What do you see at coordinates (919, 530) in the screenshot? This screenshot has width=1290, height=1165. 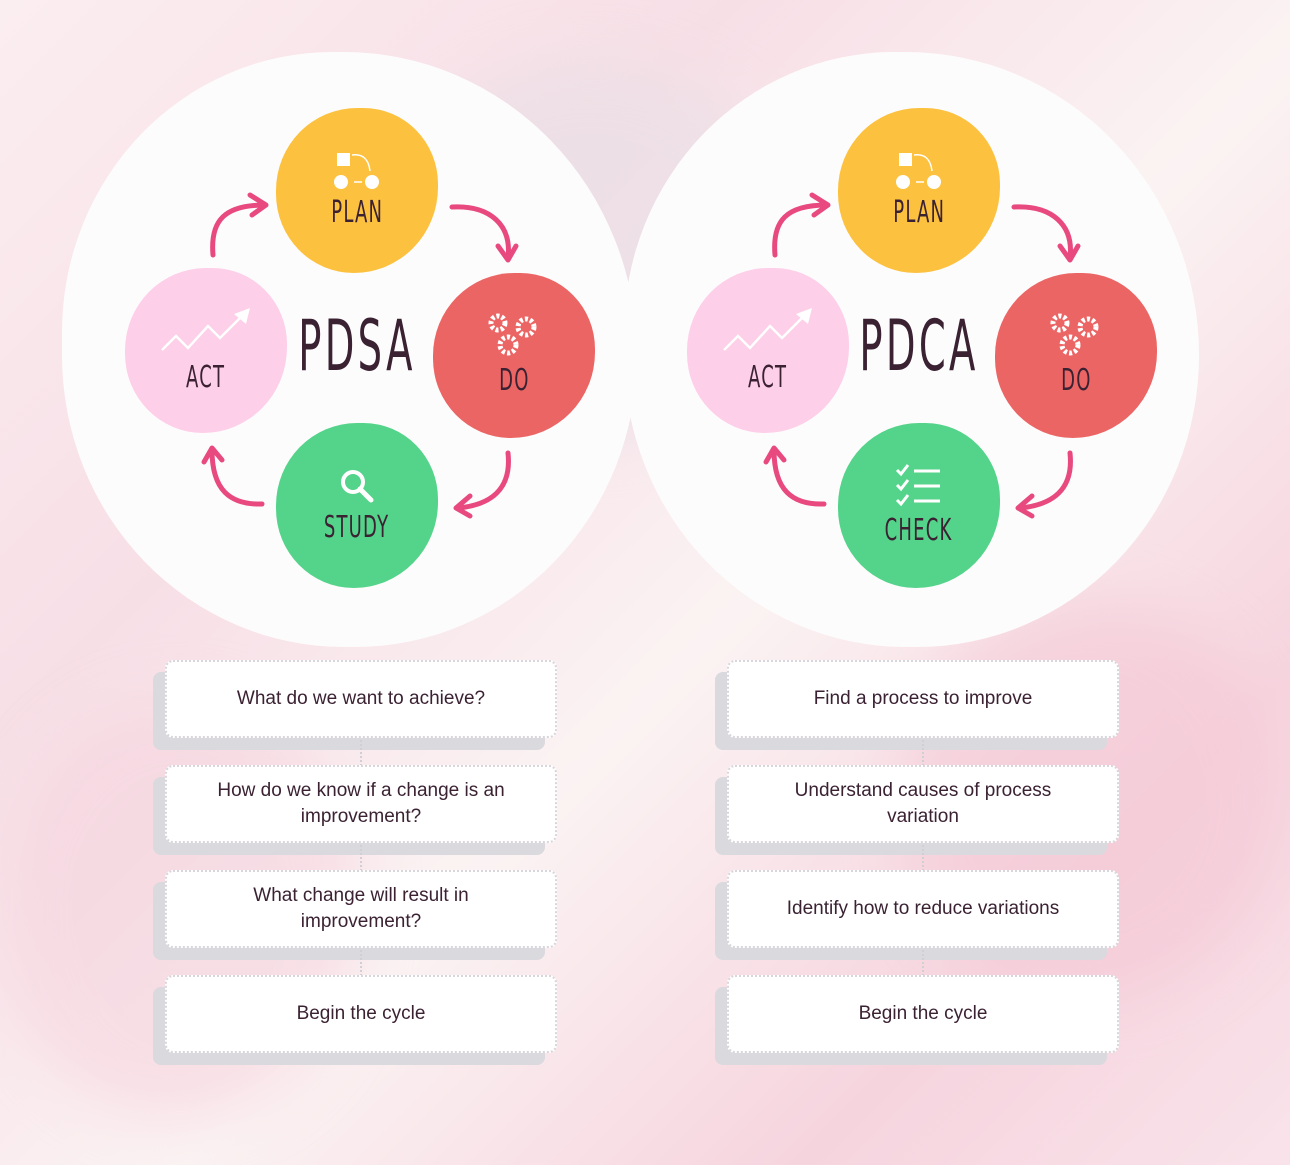 I see `third-label: CHECK` at bounding box center [919, 530].